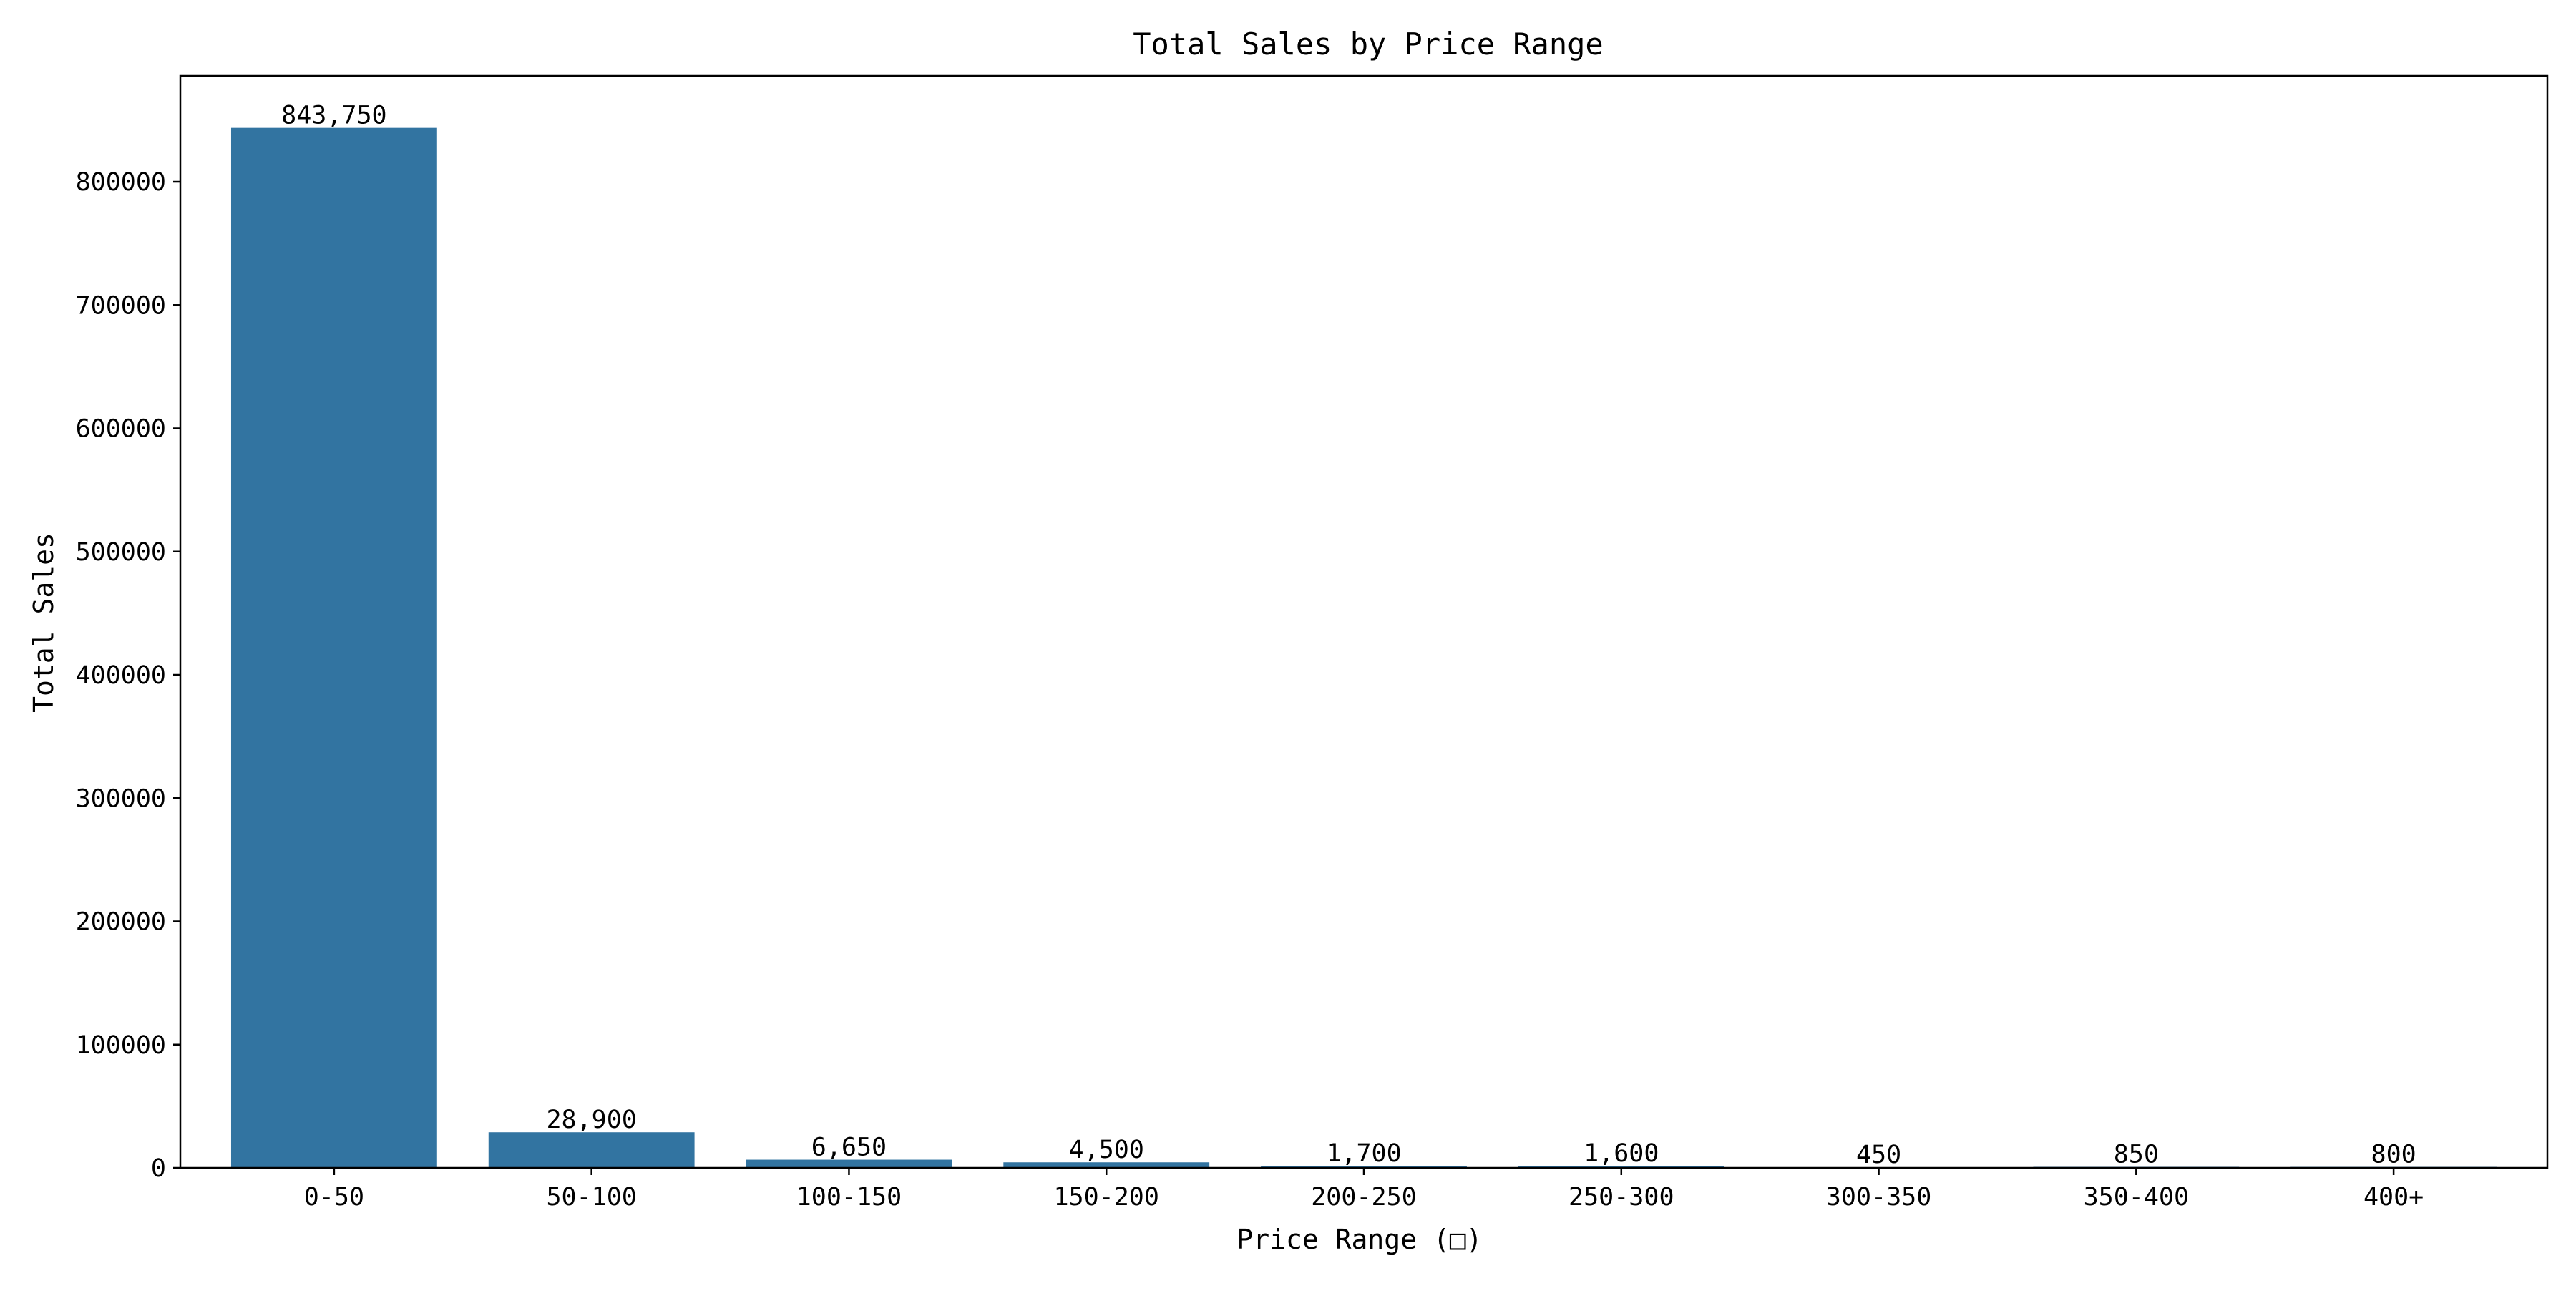 The image size is (2576, 1291). Describe the element at coordinates (2137, 1197) in the screenshot. I see `x-tick-label: 350-400` at that location.